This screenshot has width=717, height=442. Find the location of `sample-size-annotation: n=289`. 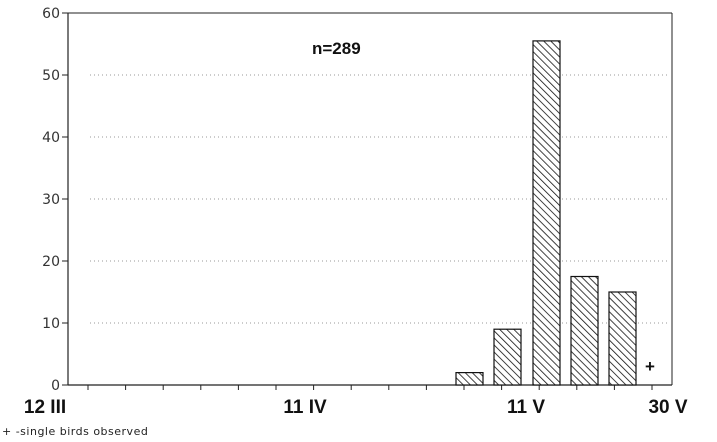

sample-size-annotation: n=289 is located at coordinates (336, 48).